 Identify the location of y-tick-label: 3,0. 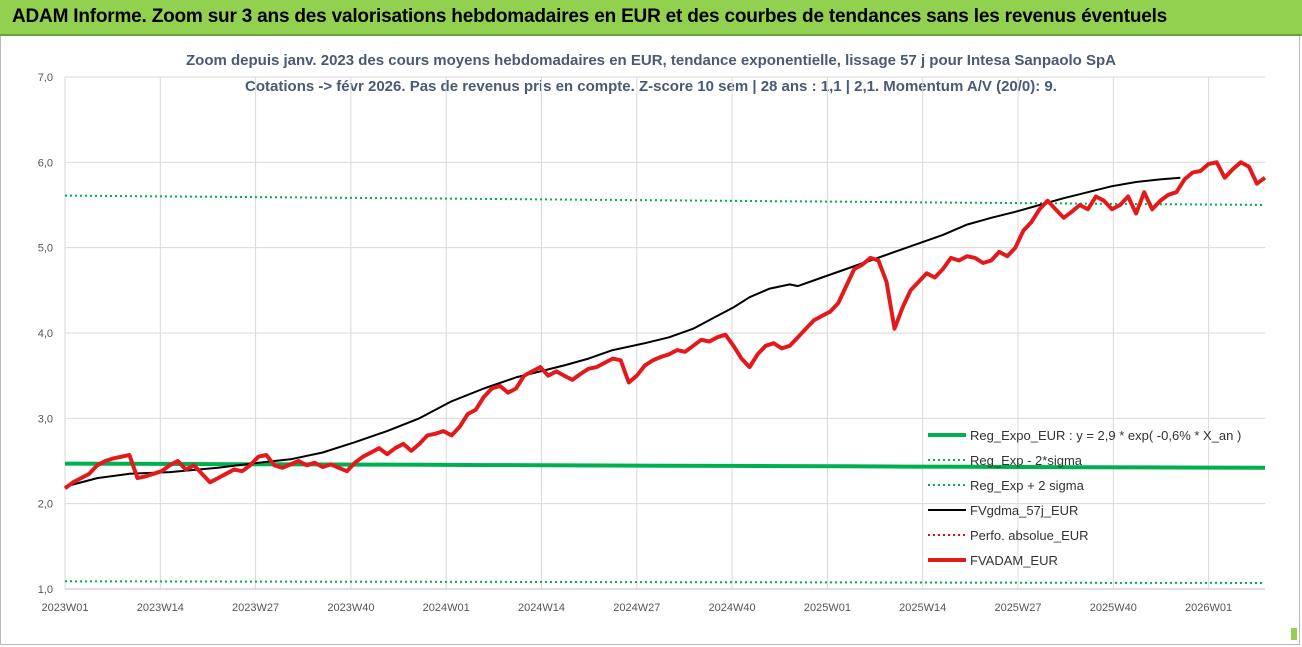
(45, 419).